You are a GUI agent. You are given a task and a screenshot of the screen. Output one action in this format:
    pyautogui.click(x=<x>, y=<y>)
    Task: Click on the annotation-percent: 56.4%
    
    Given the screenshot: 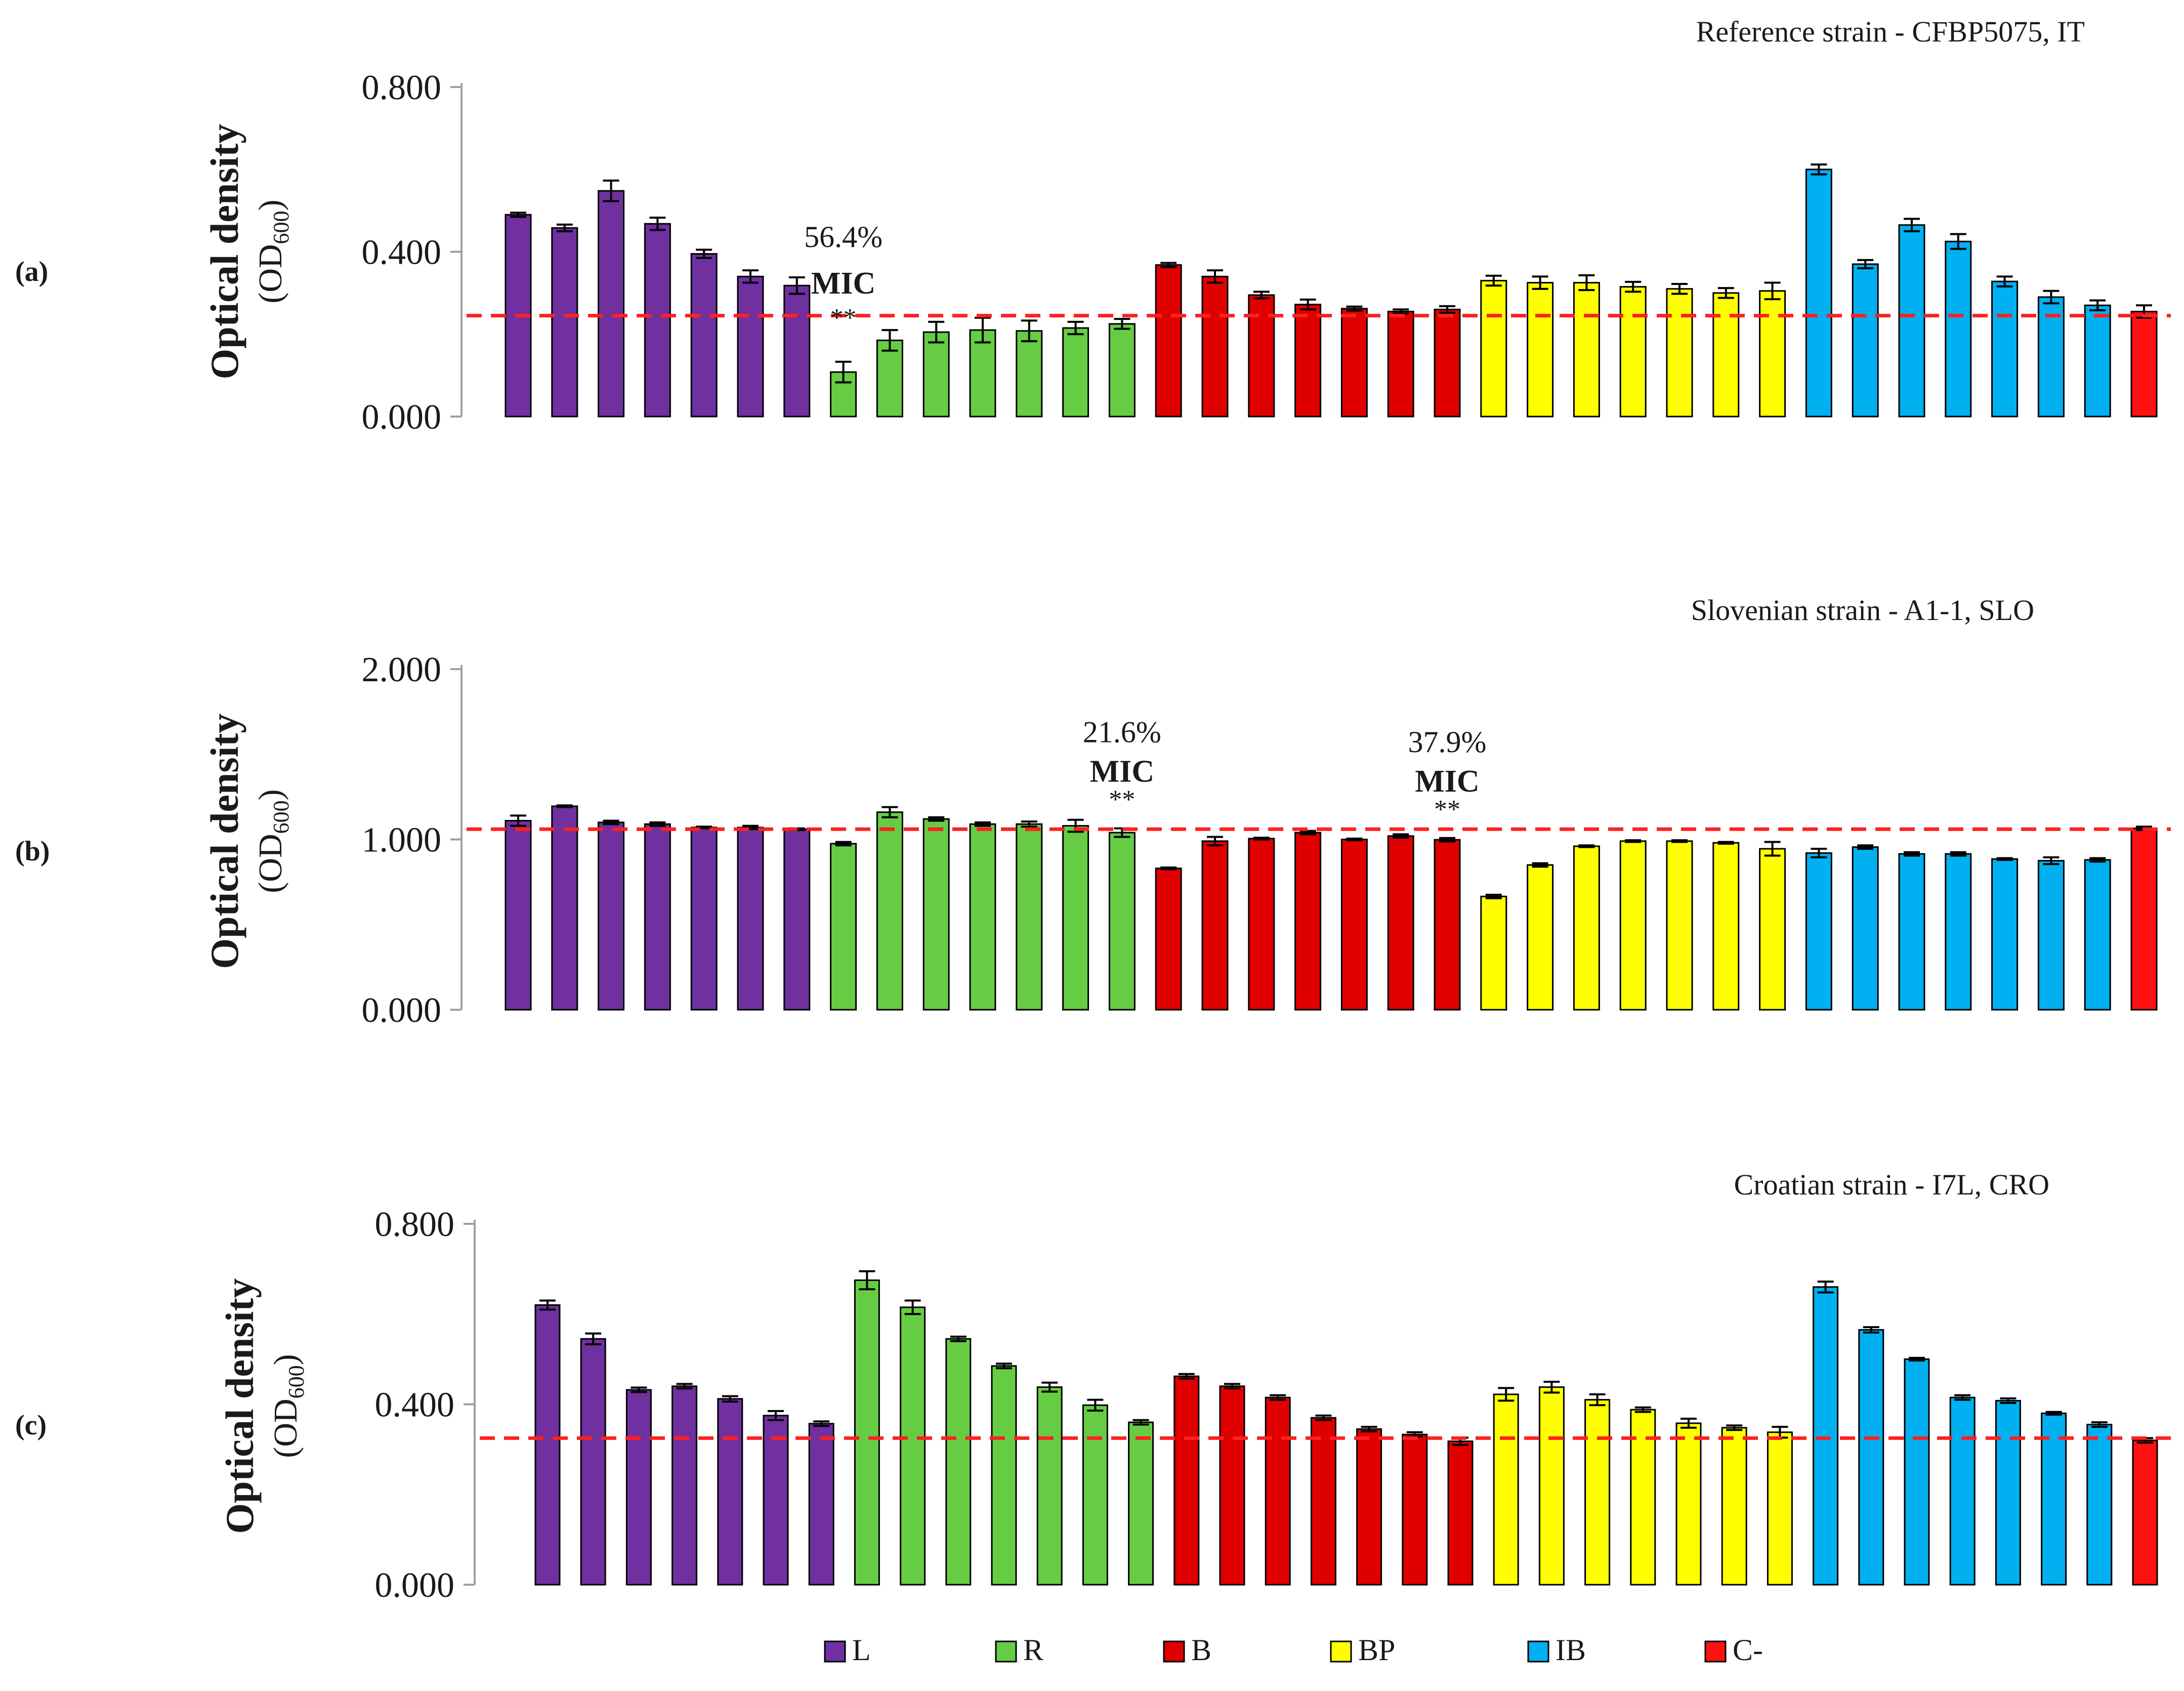 What is the action you would take?
    pyautogui.click(x=843, y=237)
    